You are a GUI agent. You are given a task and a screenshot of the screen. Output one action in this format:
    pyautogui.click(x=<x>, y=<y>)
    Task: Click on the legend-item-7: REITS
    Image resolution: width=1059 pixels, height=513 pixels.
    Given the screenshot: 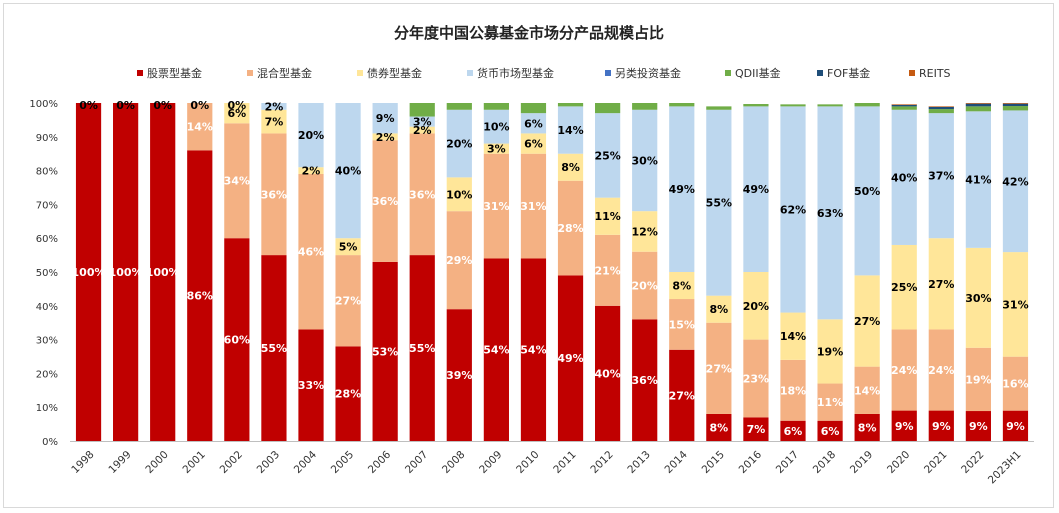 What is the action you would take?
    pyautogui.click(x=930, y=73)
    